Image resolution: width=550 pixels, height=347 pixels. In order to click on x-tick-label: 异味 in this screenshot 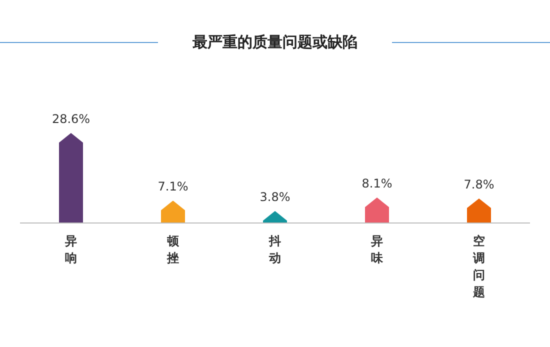, I will do `click(377, 249)`.